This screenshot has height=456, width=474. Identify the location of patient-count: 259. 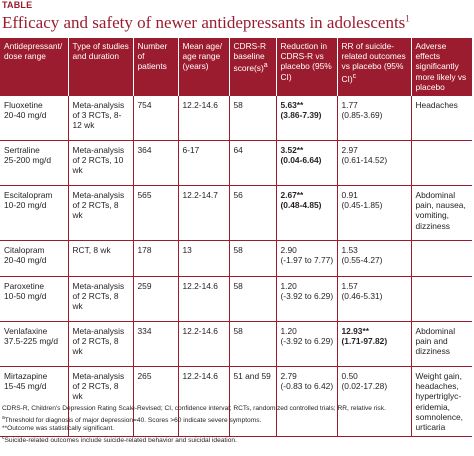
(144, 286).